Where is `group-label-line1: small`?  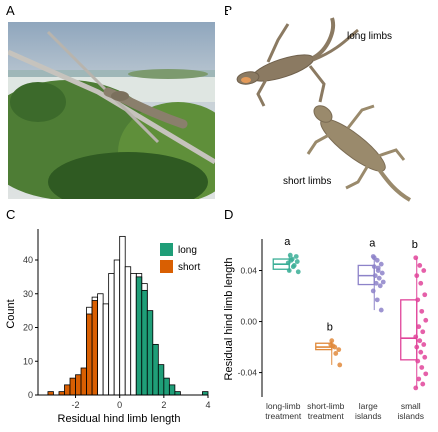 group-label-line1: small is located at coordinates (411, 406).